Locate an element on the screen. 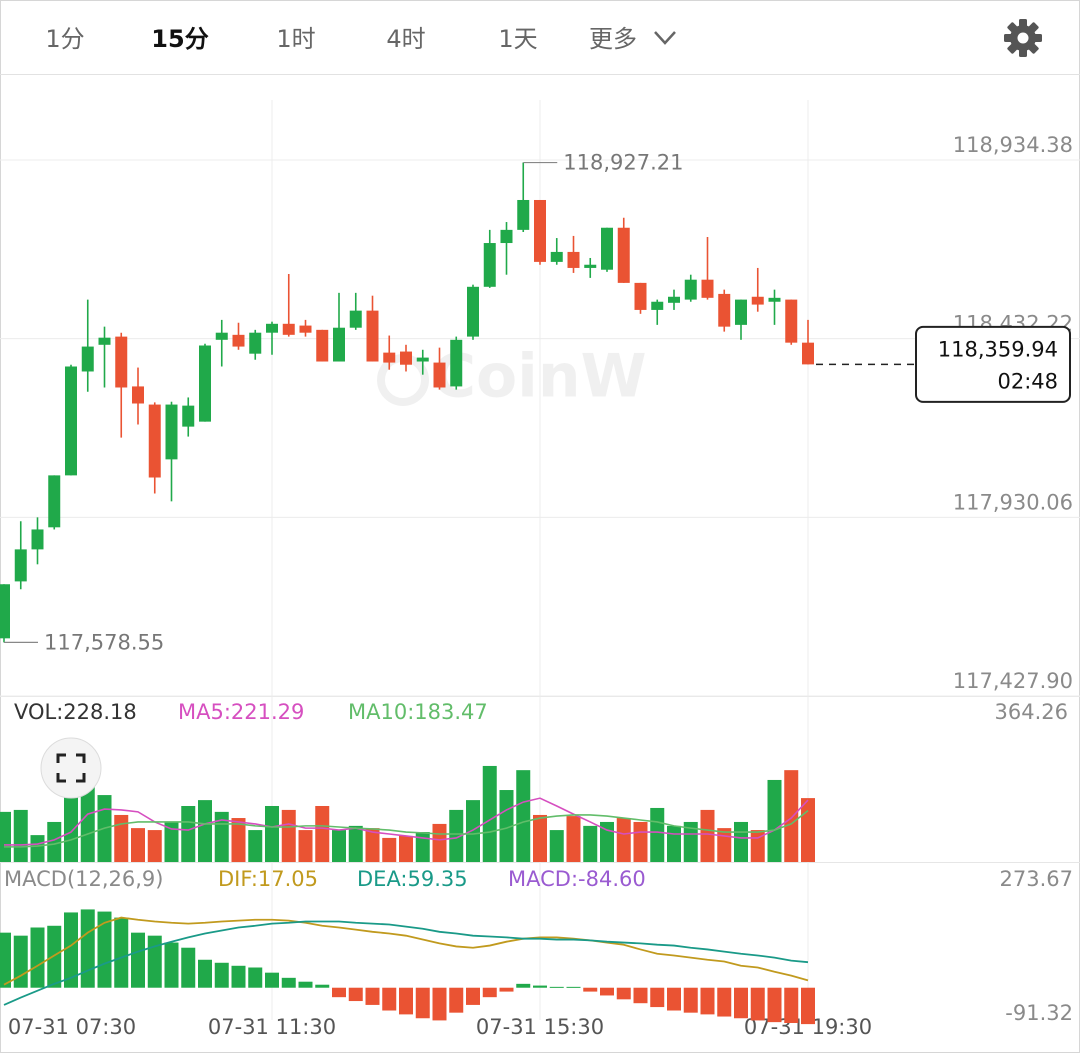  y-tick-label: 364.26 is located at coordinates (1031, 712).